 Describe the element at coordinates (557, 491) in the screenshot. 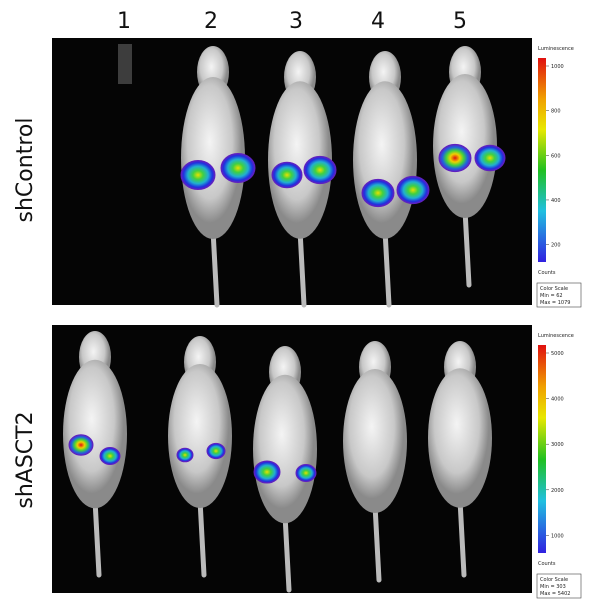

I see `scale-tick: 2000` at that location.